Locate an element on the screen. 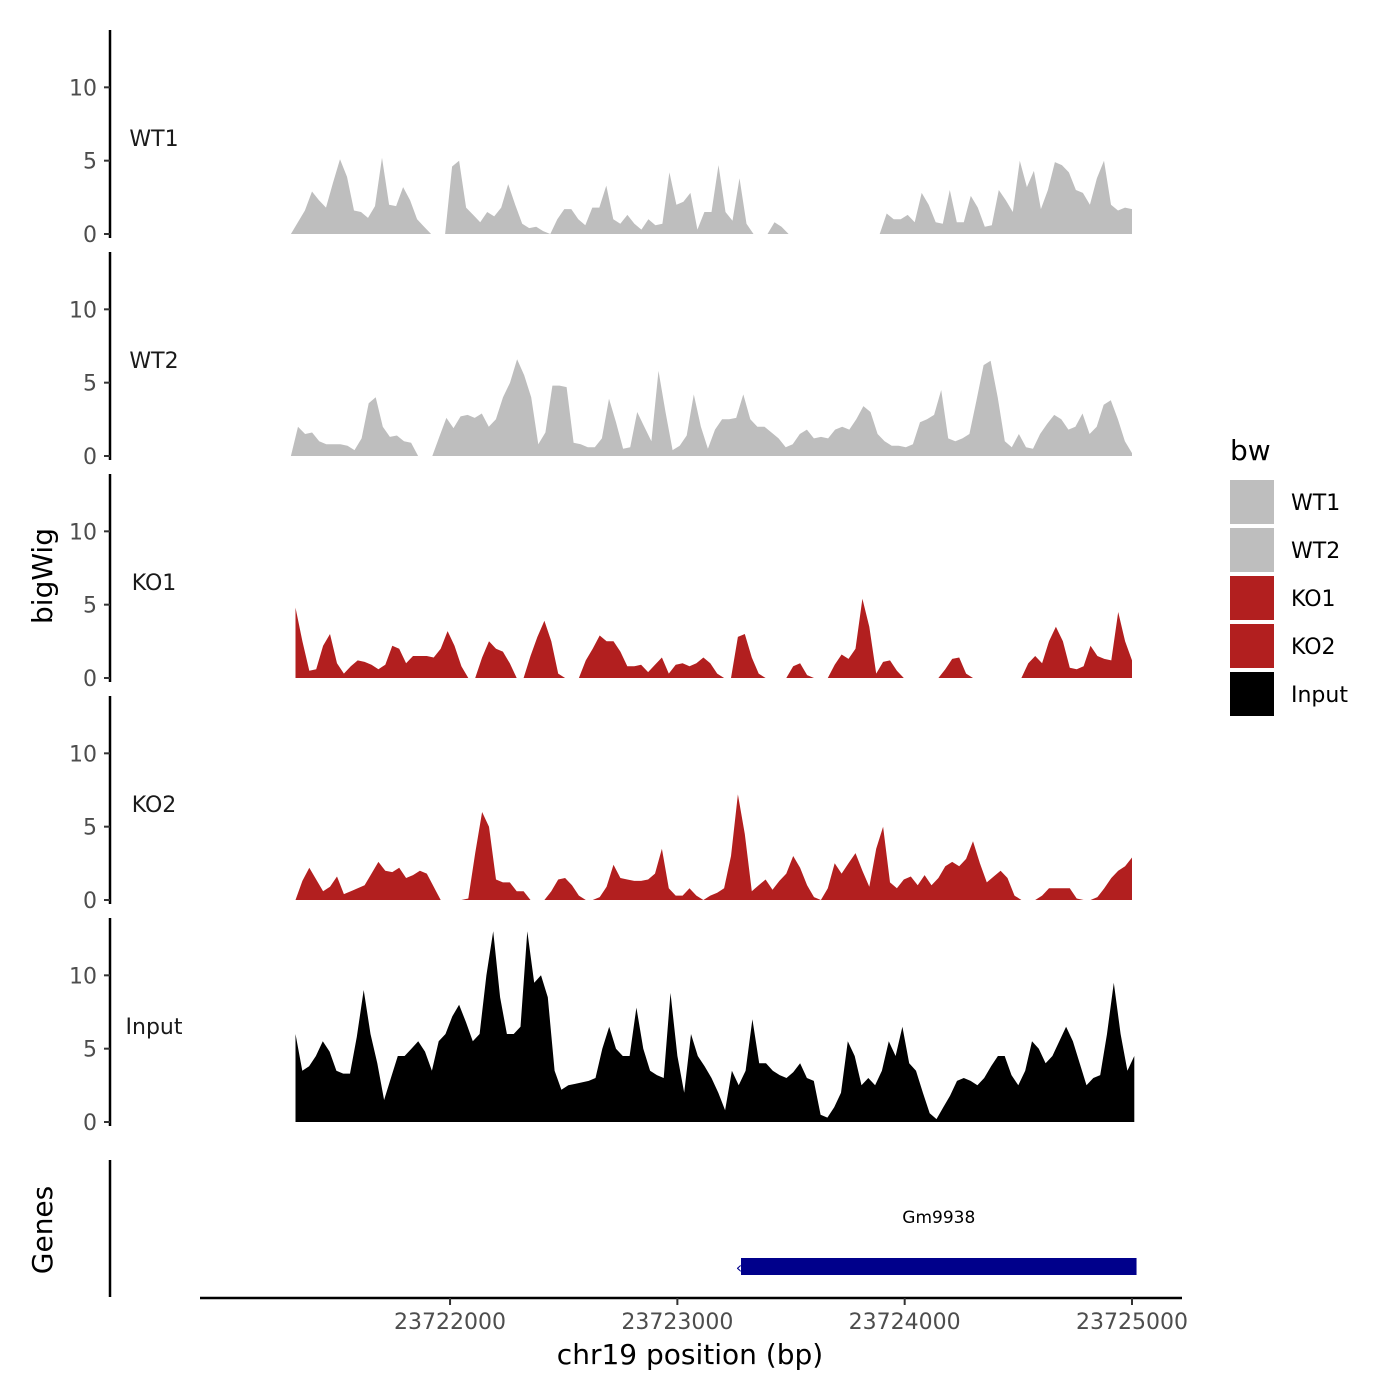 The width and height of the screenshot is (1400, 1400). coverage-area-ko1 is located at coordinates (713, 638).